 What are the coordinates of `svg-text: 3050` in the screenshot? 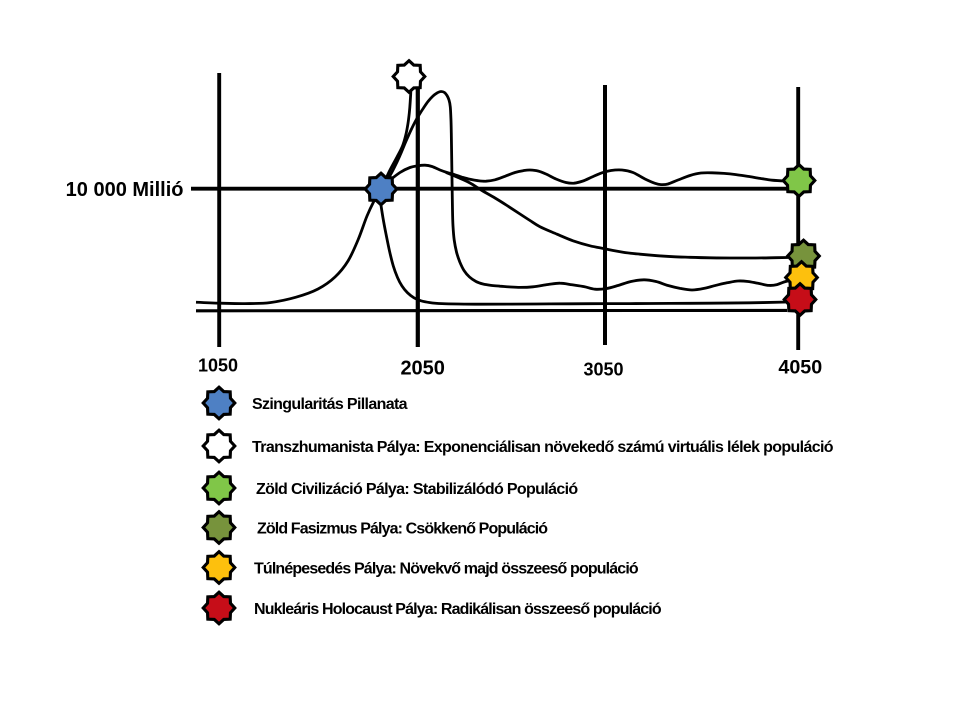 It's located at (603, 370).